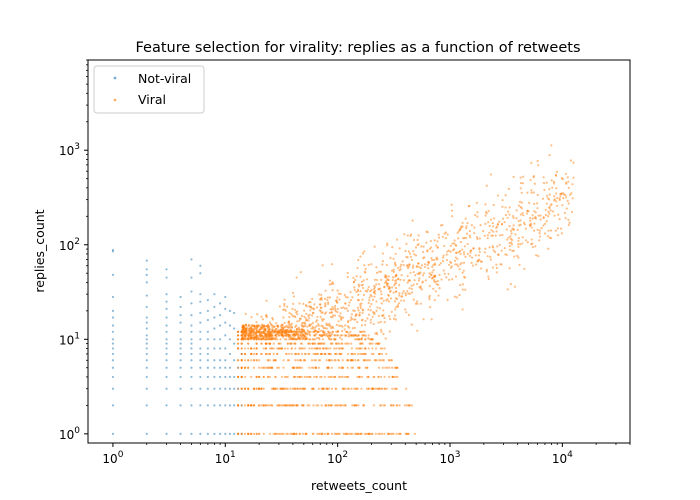 This screenshot has width=700, height=500. I want to click on x-tick-label: 101, so click(225, 458).